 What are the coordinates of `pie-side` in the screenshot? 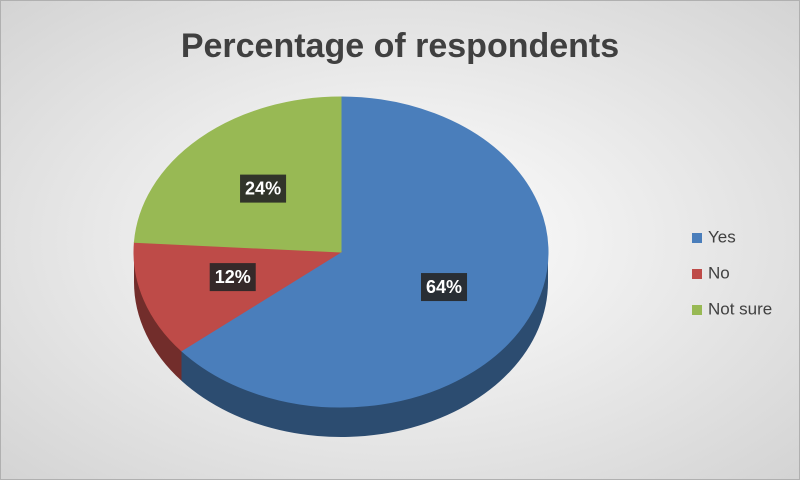 It's located at (158, 316).